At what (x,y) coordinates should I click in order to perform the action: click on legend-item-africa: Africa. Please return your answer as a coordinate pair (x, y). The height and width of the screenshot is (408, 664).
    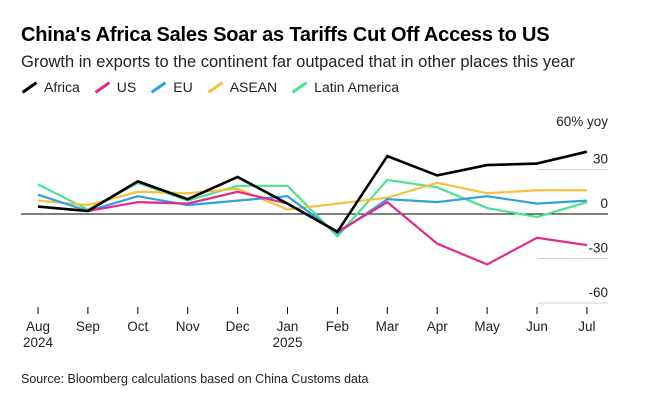
    Looking at the image, I should click on (50, 87).